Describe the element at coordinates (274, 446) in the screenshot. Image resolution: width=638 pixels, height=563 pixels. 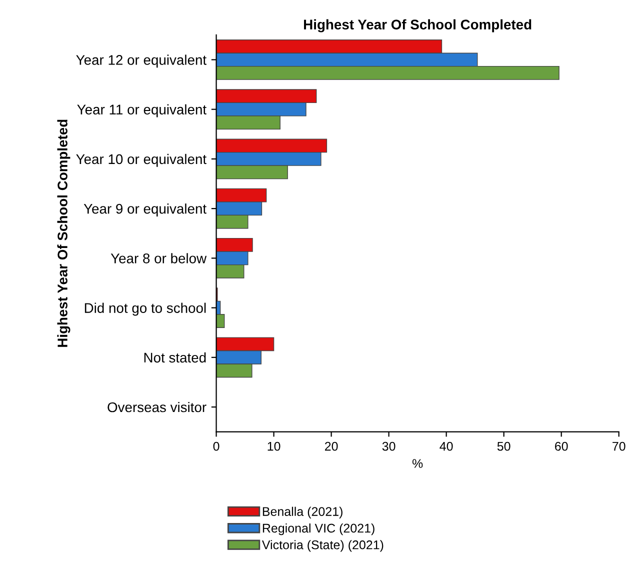
I see `x-tick-label: 10` at that location.